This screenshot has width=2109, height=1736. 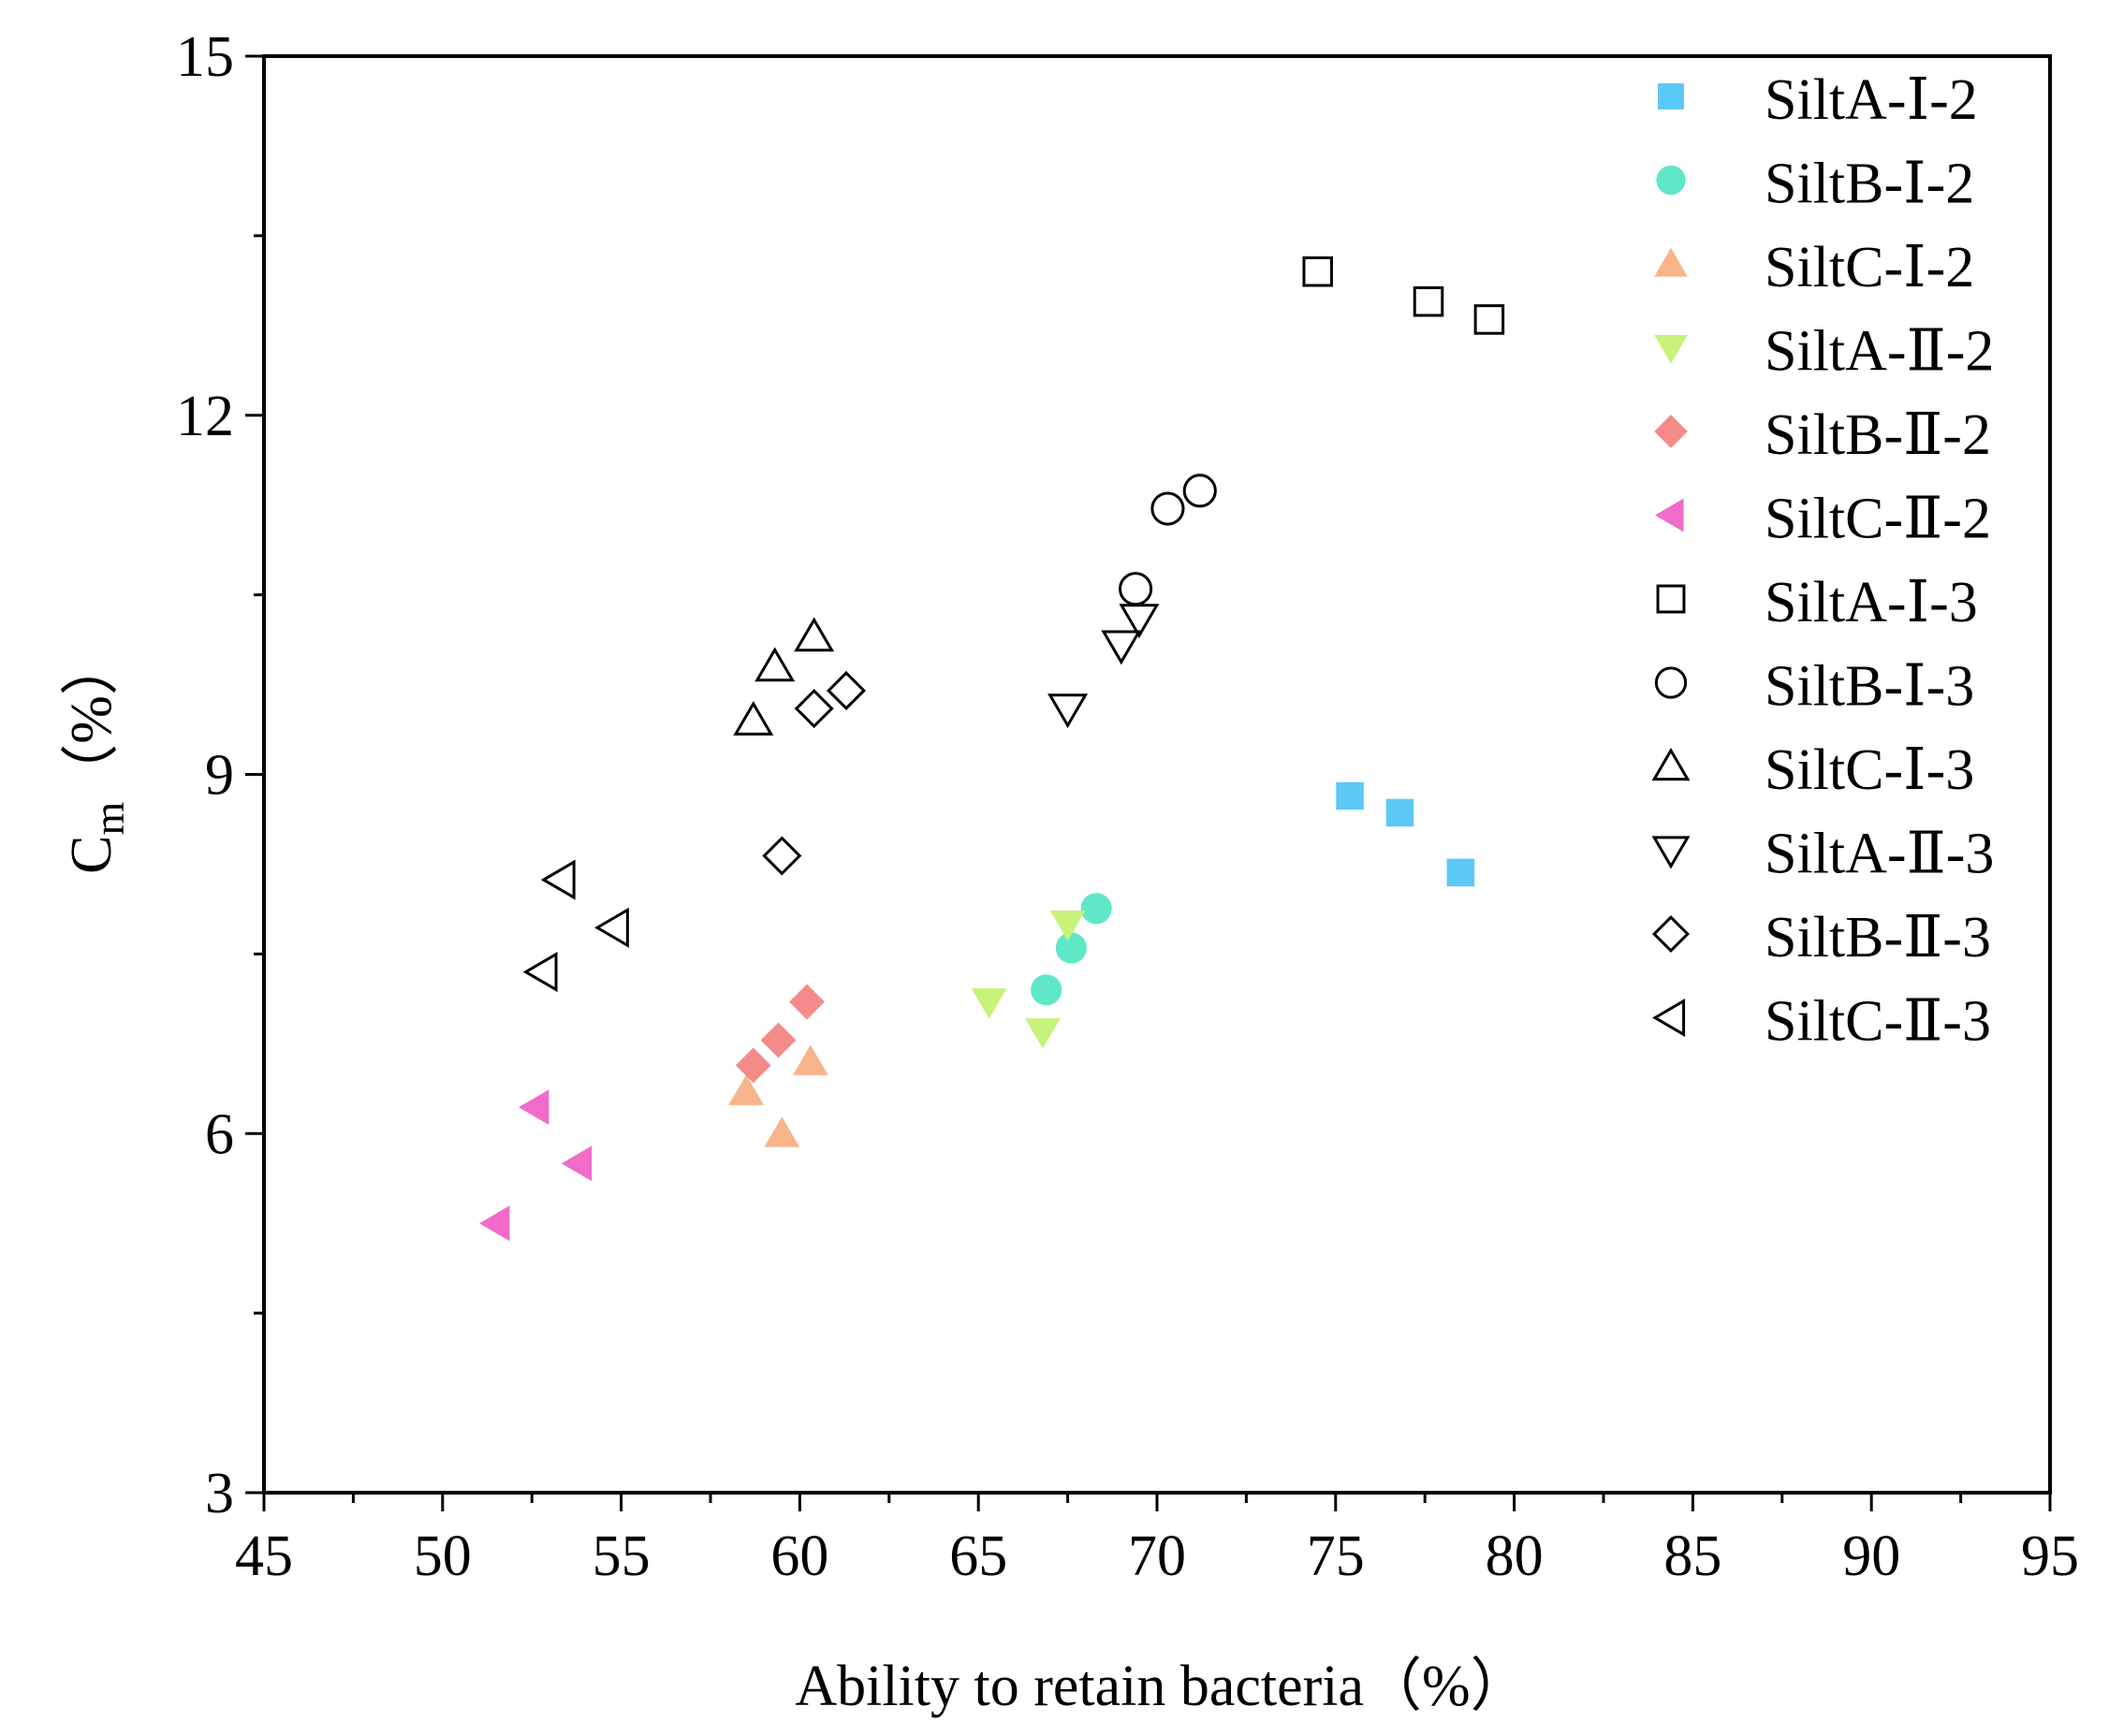 I want to click on x-tick-label: 70, so click(x=1157, y=1556).